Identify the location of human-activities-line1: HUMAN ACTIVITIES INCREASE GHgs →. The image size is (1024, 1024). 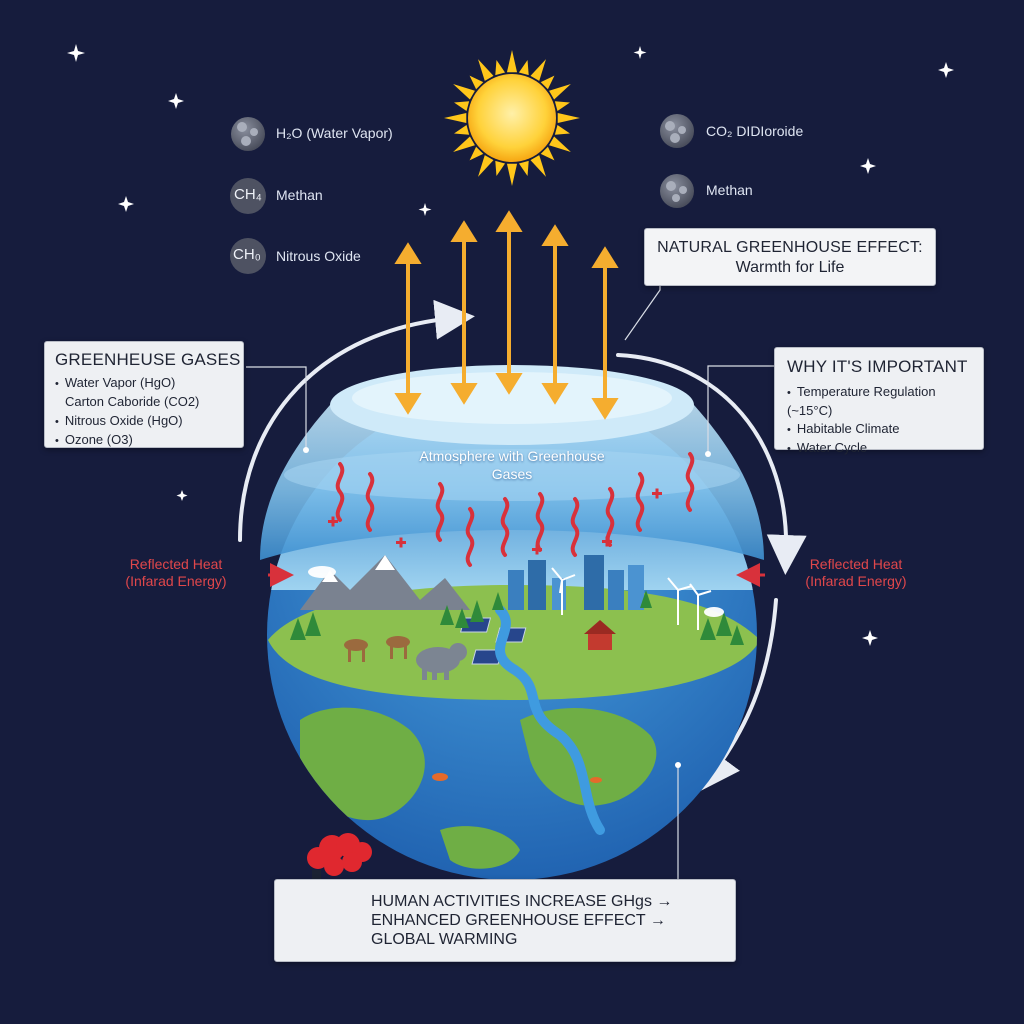
(522, 901).